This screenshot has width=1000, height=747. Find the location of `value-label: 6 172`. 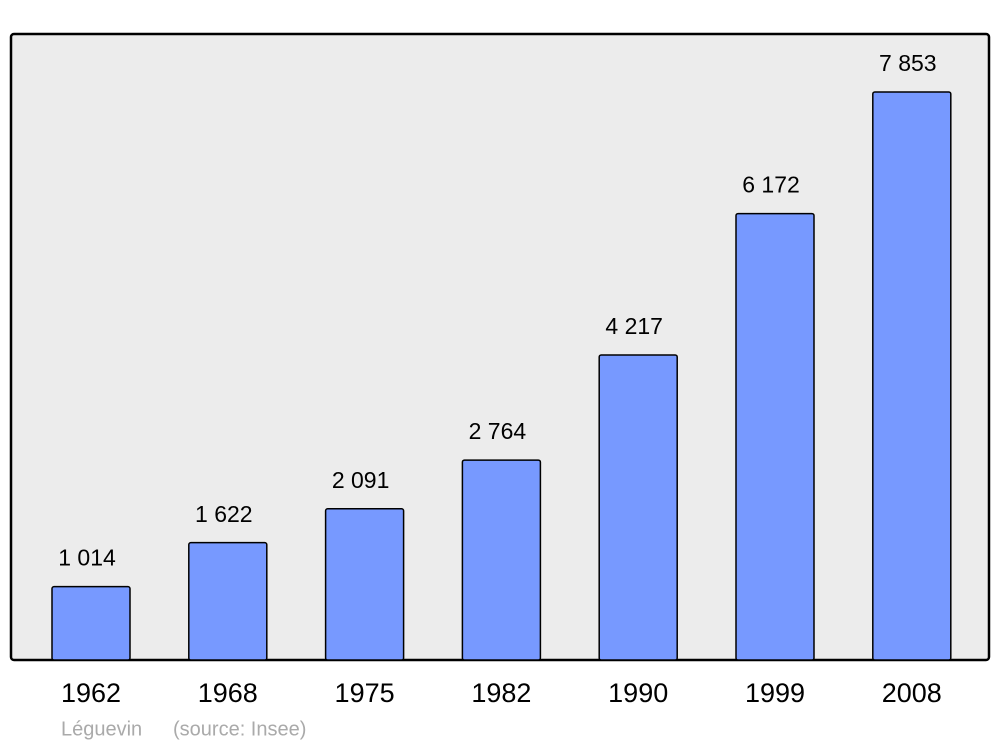

value-label: 6 172 is located at coordinates (771, 185).